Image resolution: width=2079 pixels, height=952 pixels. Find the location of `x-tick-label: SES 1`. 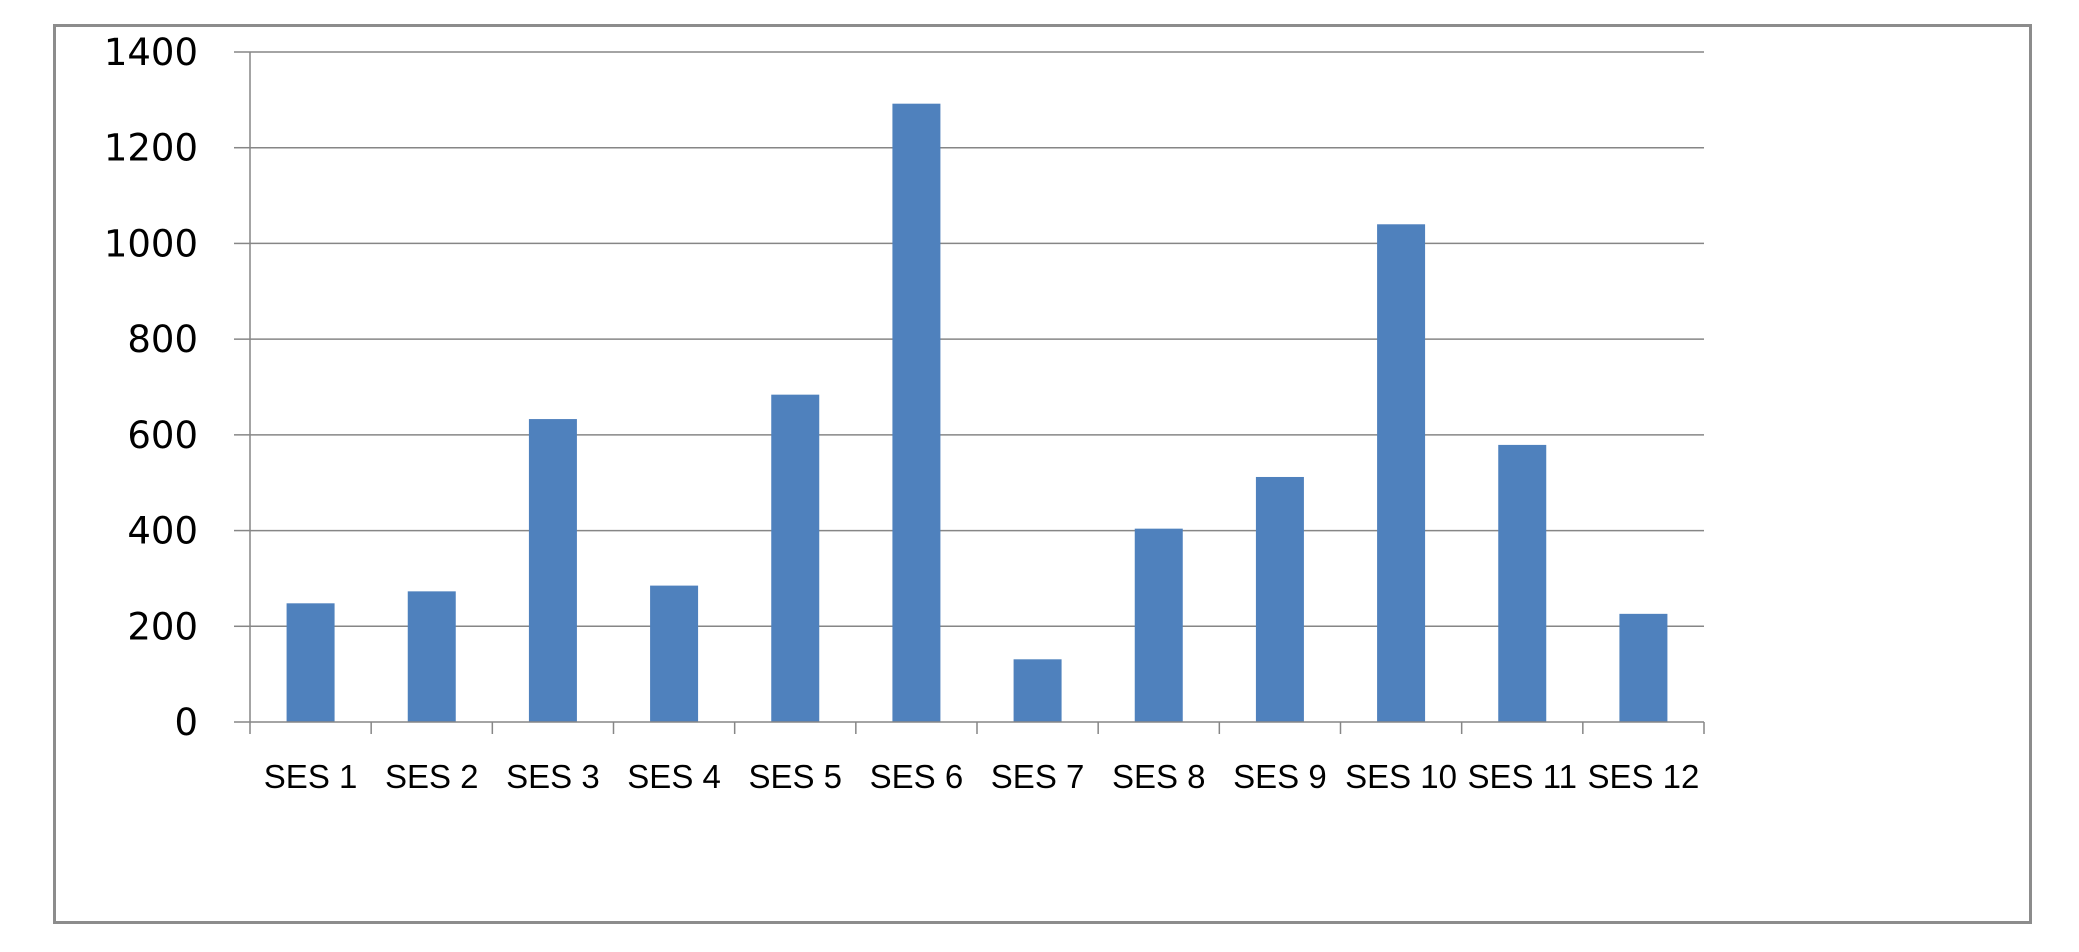

x-tick-label: SES 1 is located at coordinates (311, 776).